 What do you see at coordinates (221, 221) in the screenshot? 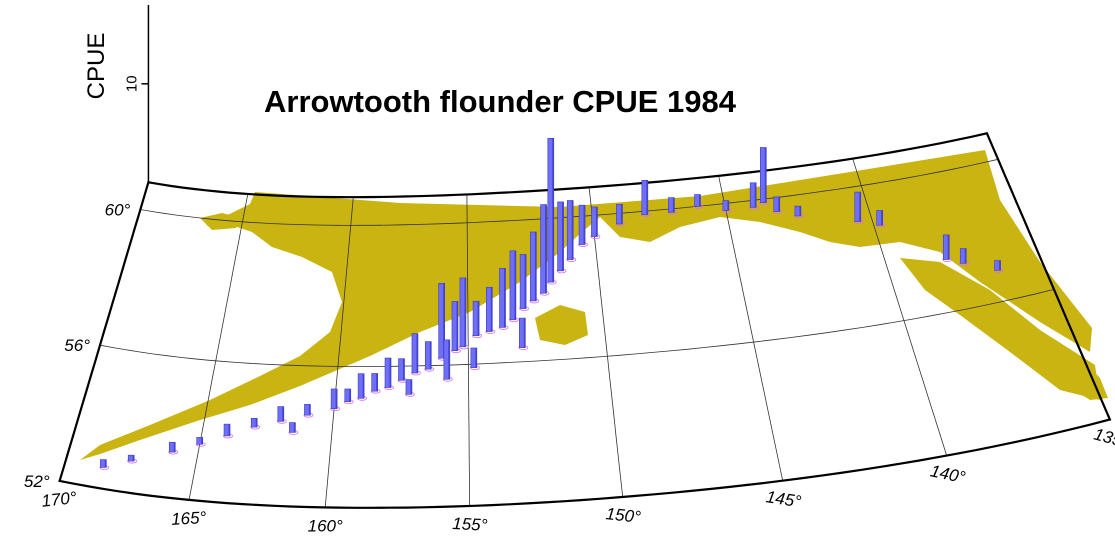
I see `nunivak-island` at bounding box center [221, 221].